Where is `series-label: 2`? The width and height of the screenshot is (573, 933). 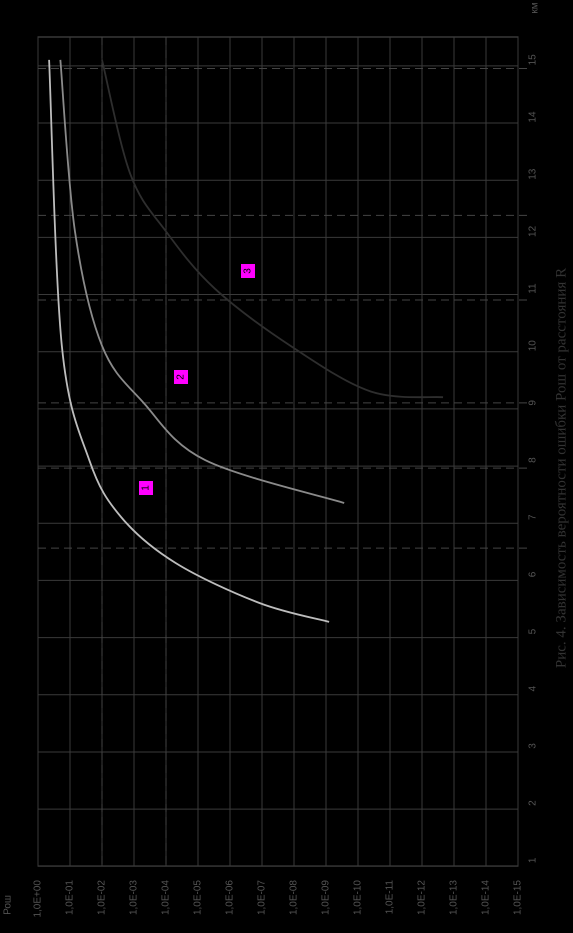 series-label: 2 is located at coordinates (181, 377).